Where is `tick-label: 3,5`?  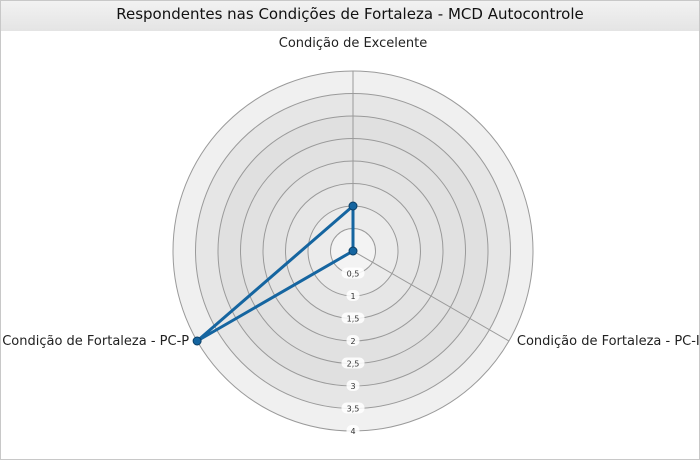 tick-label: 3,5 is located at coordinates (353, 409).